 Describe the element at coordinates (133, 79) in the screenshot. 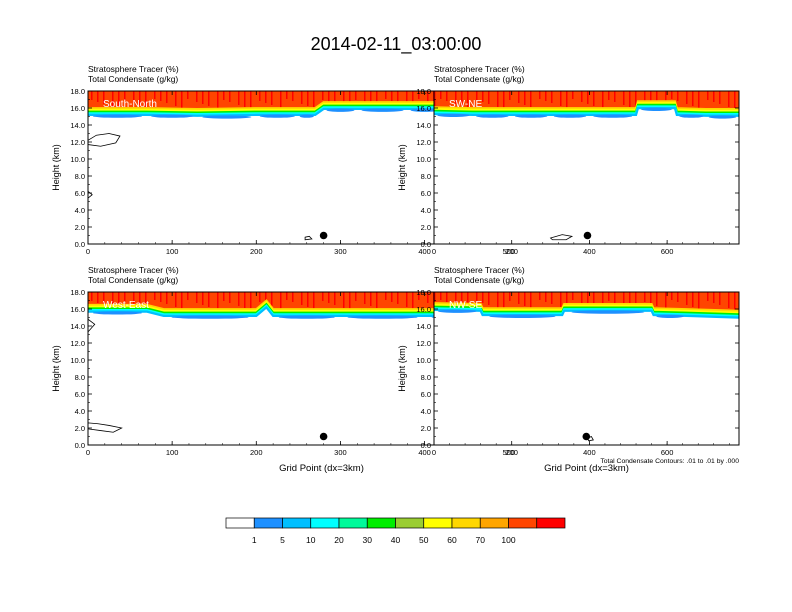

I see `panel-header-condensate: Total Condensate (g/kg)` at that location.